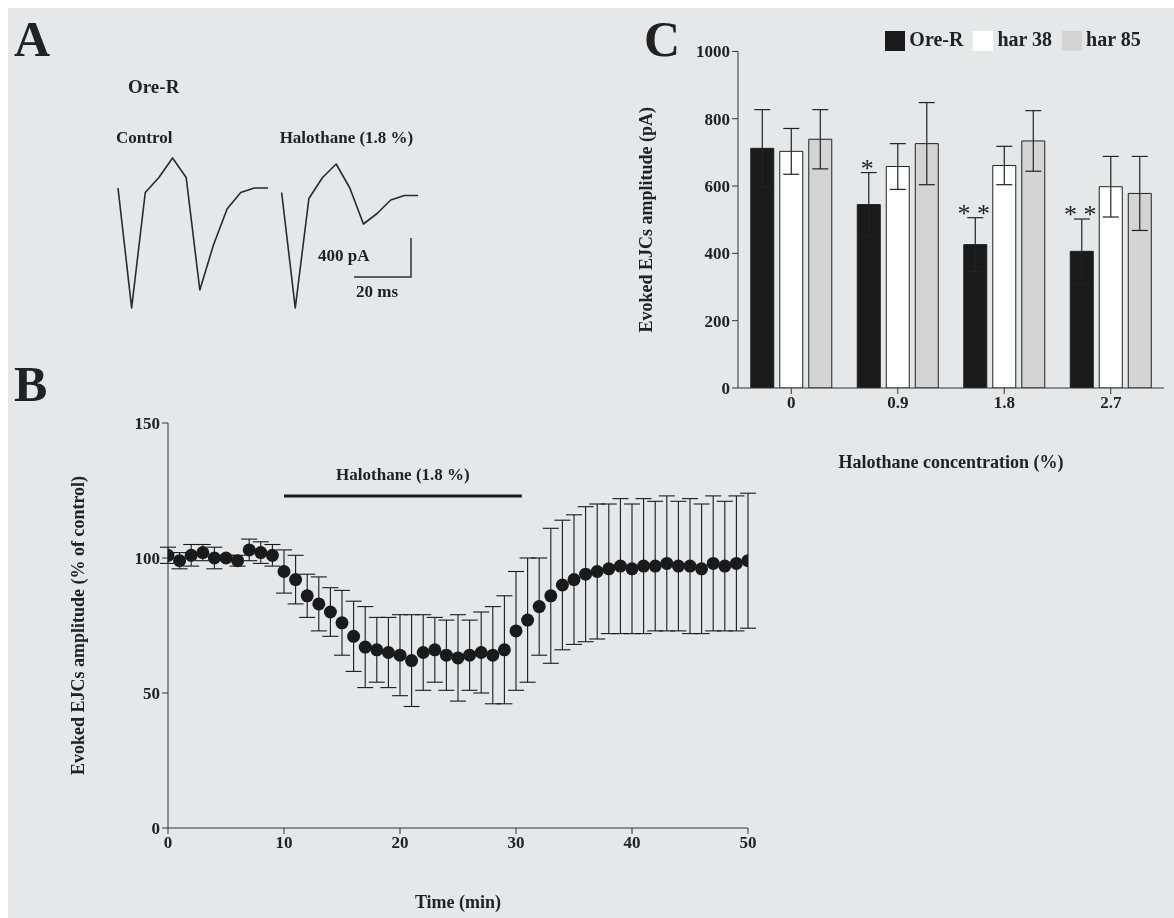 Image resolution: width=1174 pixels, height=918 pixels. I want to click on scale-bar: 400 pA 20 ms, so click(366, 269).